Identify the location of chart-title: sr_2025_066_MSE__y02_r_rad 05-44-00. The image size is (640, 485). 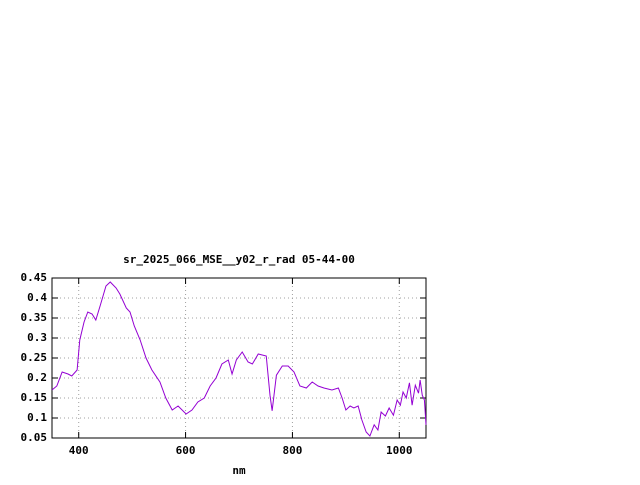
(239, 259).